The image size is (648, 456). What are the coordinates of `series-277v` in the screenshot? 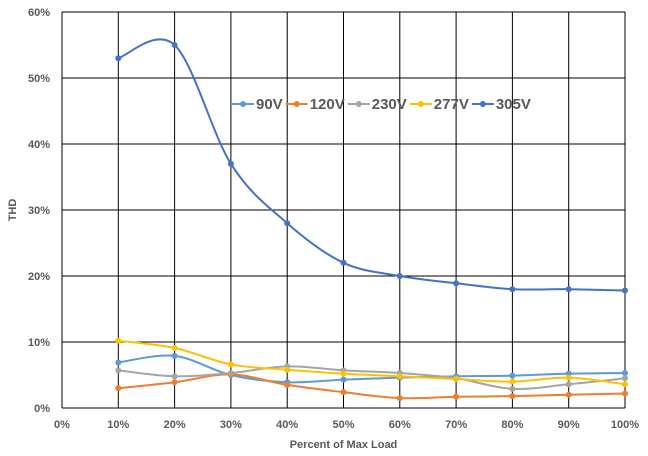 It's located at (371, 362).